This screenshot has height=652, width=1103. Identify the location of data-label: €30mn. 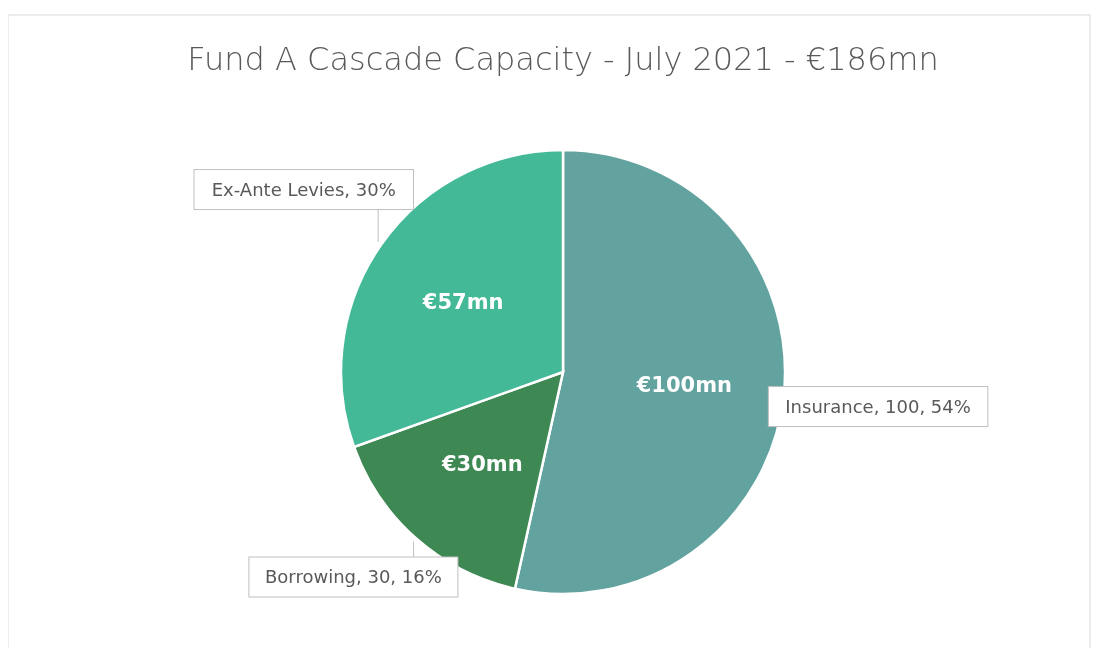
(481, 463).